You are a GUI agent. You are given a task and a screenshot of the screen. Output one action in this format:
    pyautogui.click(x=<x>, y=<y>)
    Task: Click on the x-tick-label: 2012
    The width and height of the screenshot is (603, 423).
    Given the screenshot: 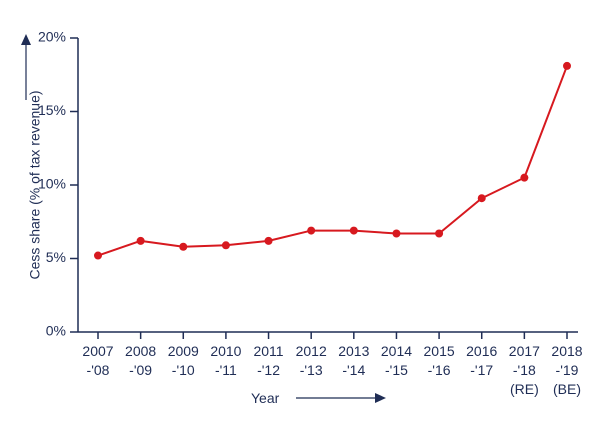 What is the action you would take?
    pyautogui.click(x=311, y=351)
    